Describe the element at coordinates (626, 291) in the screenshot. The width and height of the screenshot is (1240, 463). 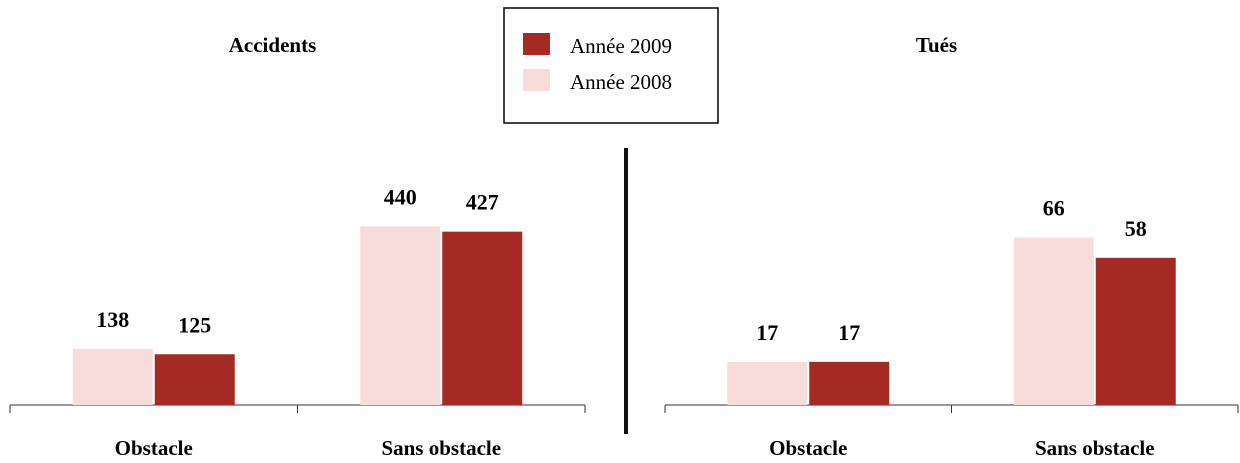
I see `divider` at that location.